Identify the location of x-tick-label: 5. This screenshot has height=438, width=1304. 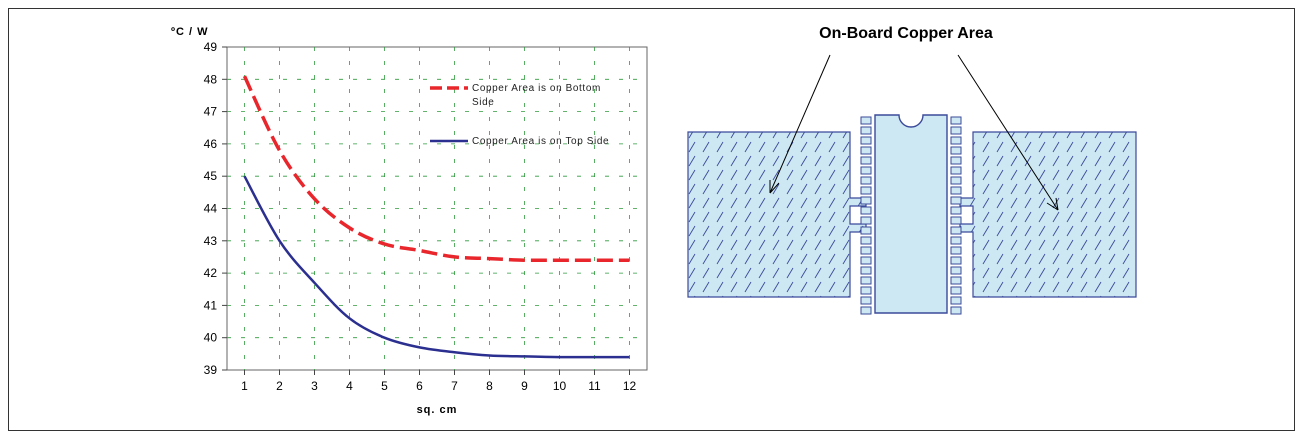
(384, 386).